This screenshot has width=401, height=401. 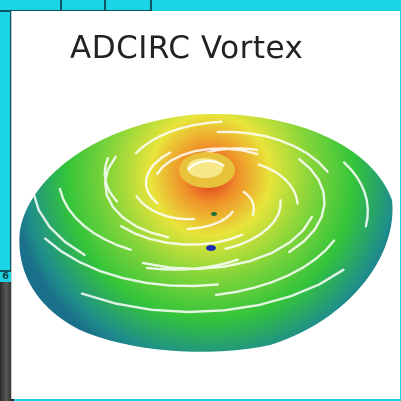 What do you see at coordinates (211, 231) in the screenshot?
I see `vortex-markers` at bounding box center [211, 231].